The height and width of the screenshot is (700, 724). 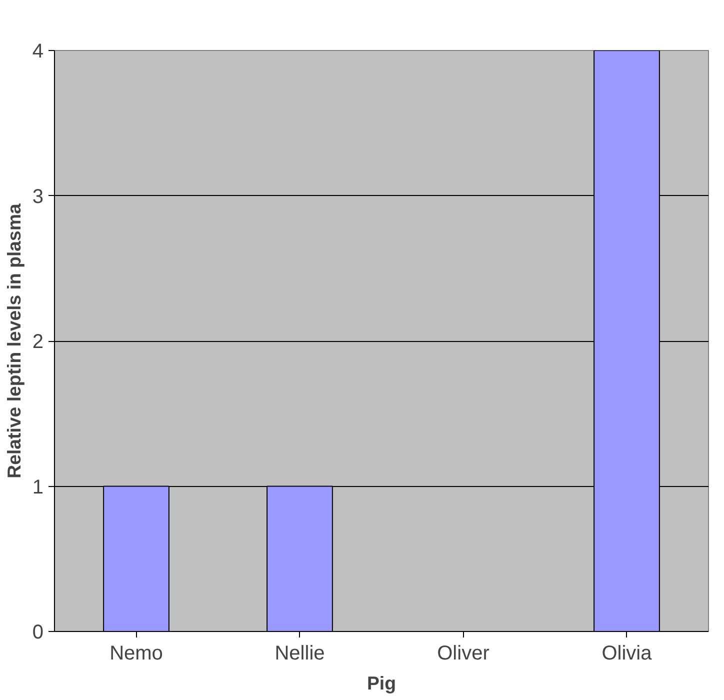 I want to click on y-axis-title: Relative leptin levels in plasma, so click(x=13, y=340).